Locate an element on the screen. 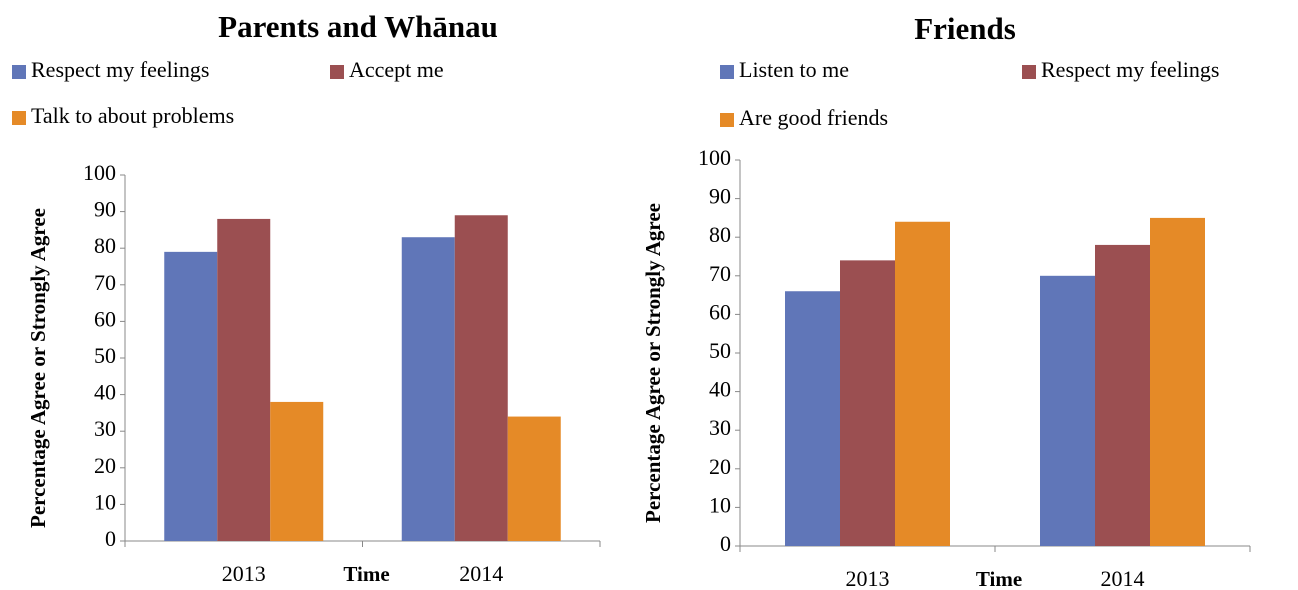  chart-title: Parents and Whānau is located at coordinates (358, 26).